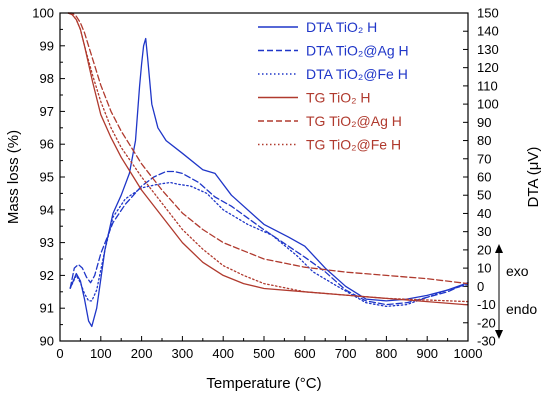 The height and width of the screenshot is (400, 550). Describe the element at coordinates (516, 291) in the screenshot. I see `exo-endo-indicator: exo endo` at that location.